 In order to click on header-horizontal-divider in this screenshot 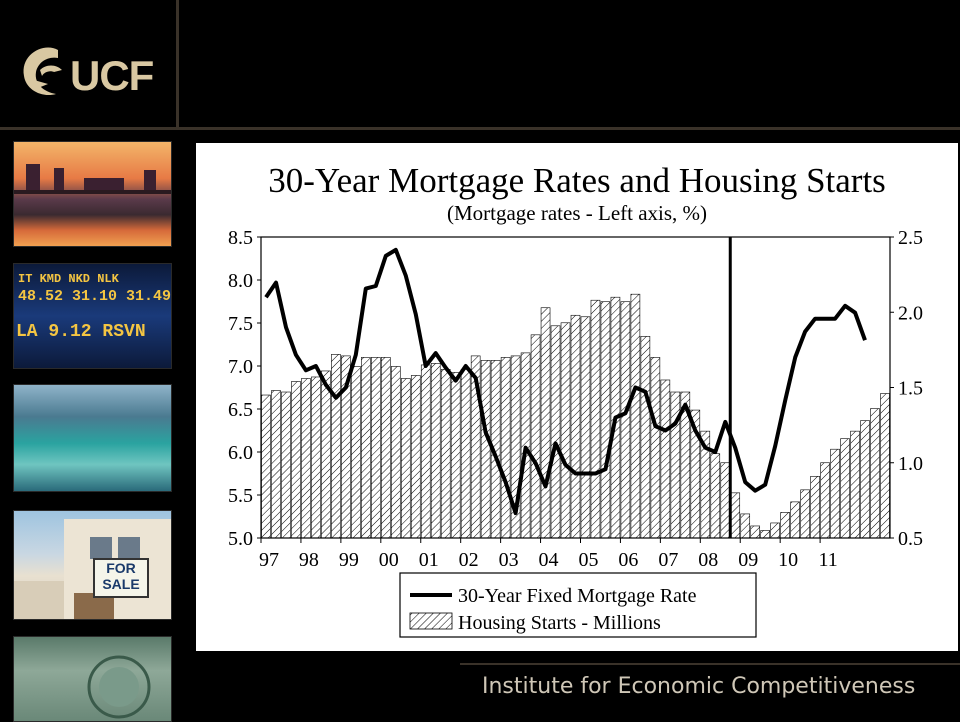, I will do `click(480, 128)`.